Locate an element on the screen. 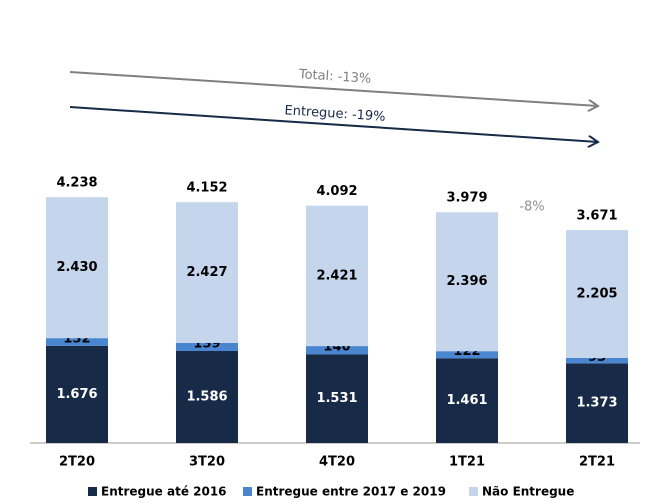  x-tick-label: 4T20 is located at coordinates (337, 462).